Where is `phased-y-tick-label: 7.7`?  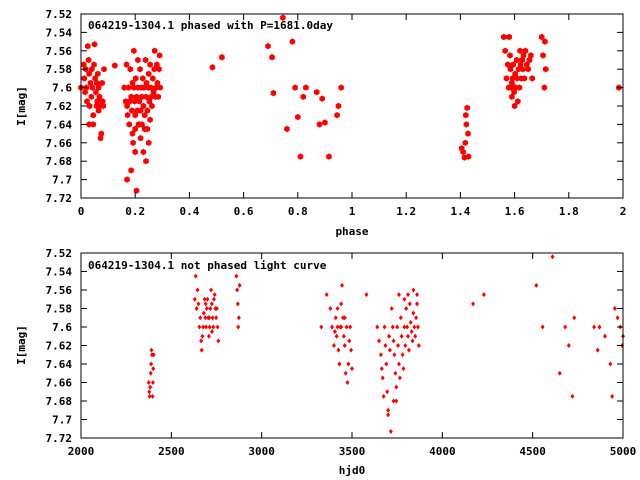 phased-y-tick-label: 7.7 is located at coordinates (62, 180).